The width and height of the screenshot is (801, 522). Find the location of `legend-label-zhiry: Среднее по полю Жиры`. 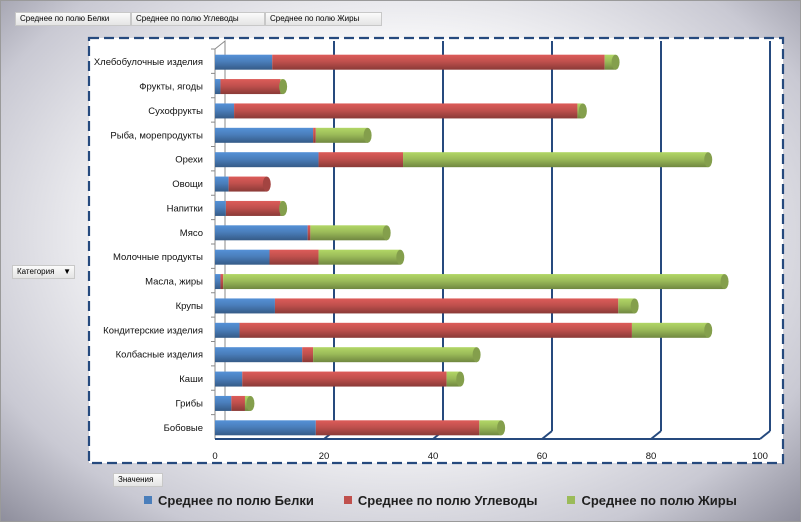

legend-label-zhiry: Среднее по полю Жиры is located at coordinates (659, 500).